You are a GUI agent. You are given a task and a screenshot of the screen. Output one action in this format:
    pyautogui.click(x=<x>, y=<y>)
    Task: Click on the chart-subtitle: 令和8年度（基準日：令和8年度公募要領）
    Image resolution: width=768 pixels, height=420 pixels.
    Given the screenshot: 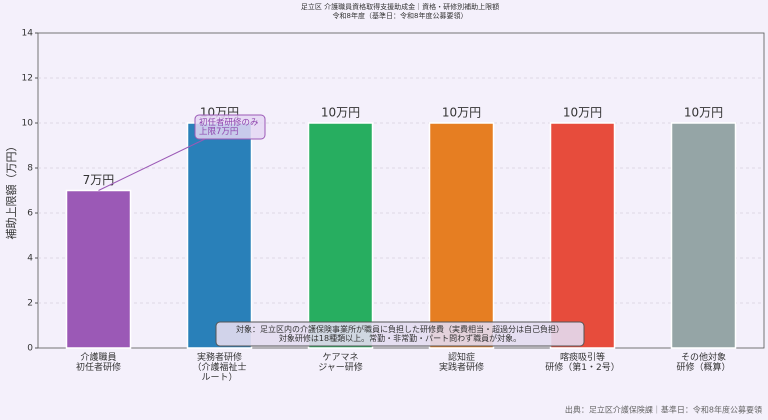 What is the action you would take?
    pyautogui.click(x=400, y=15)
    